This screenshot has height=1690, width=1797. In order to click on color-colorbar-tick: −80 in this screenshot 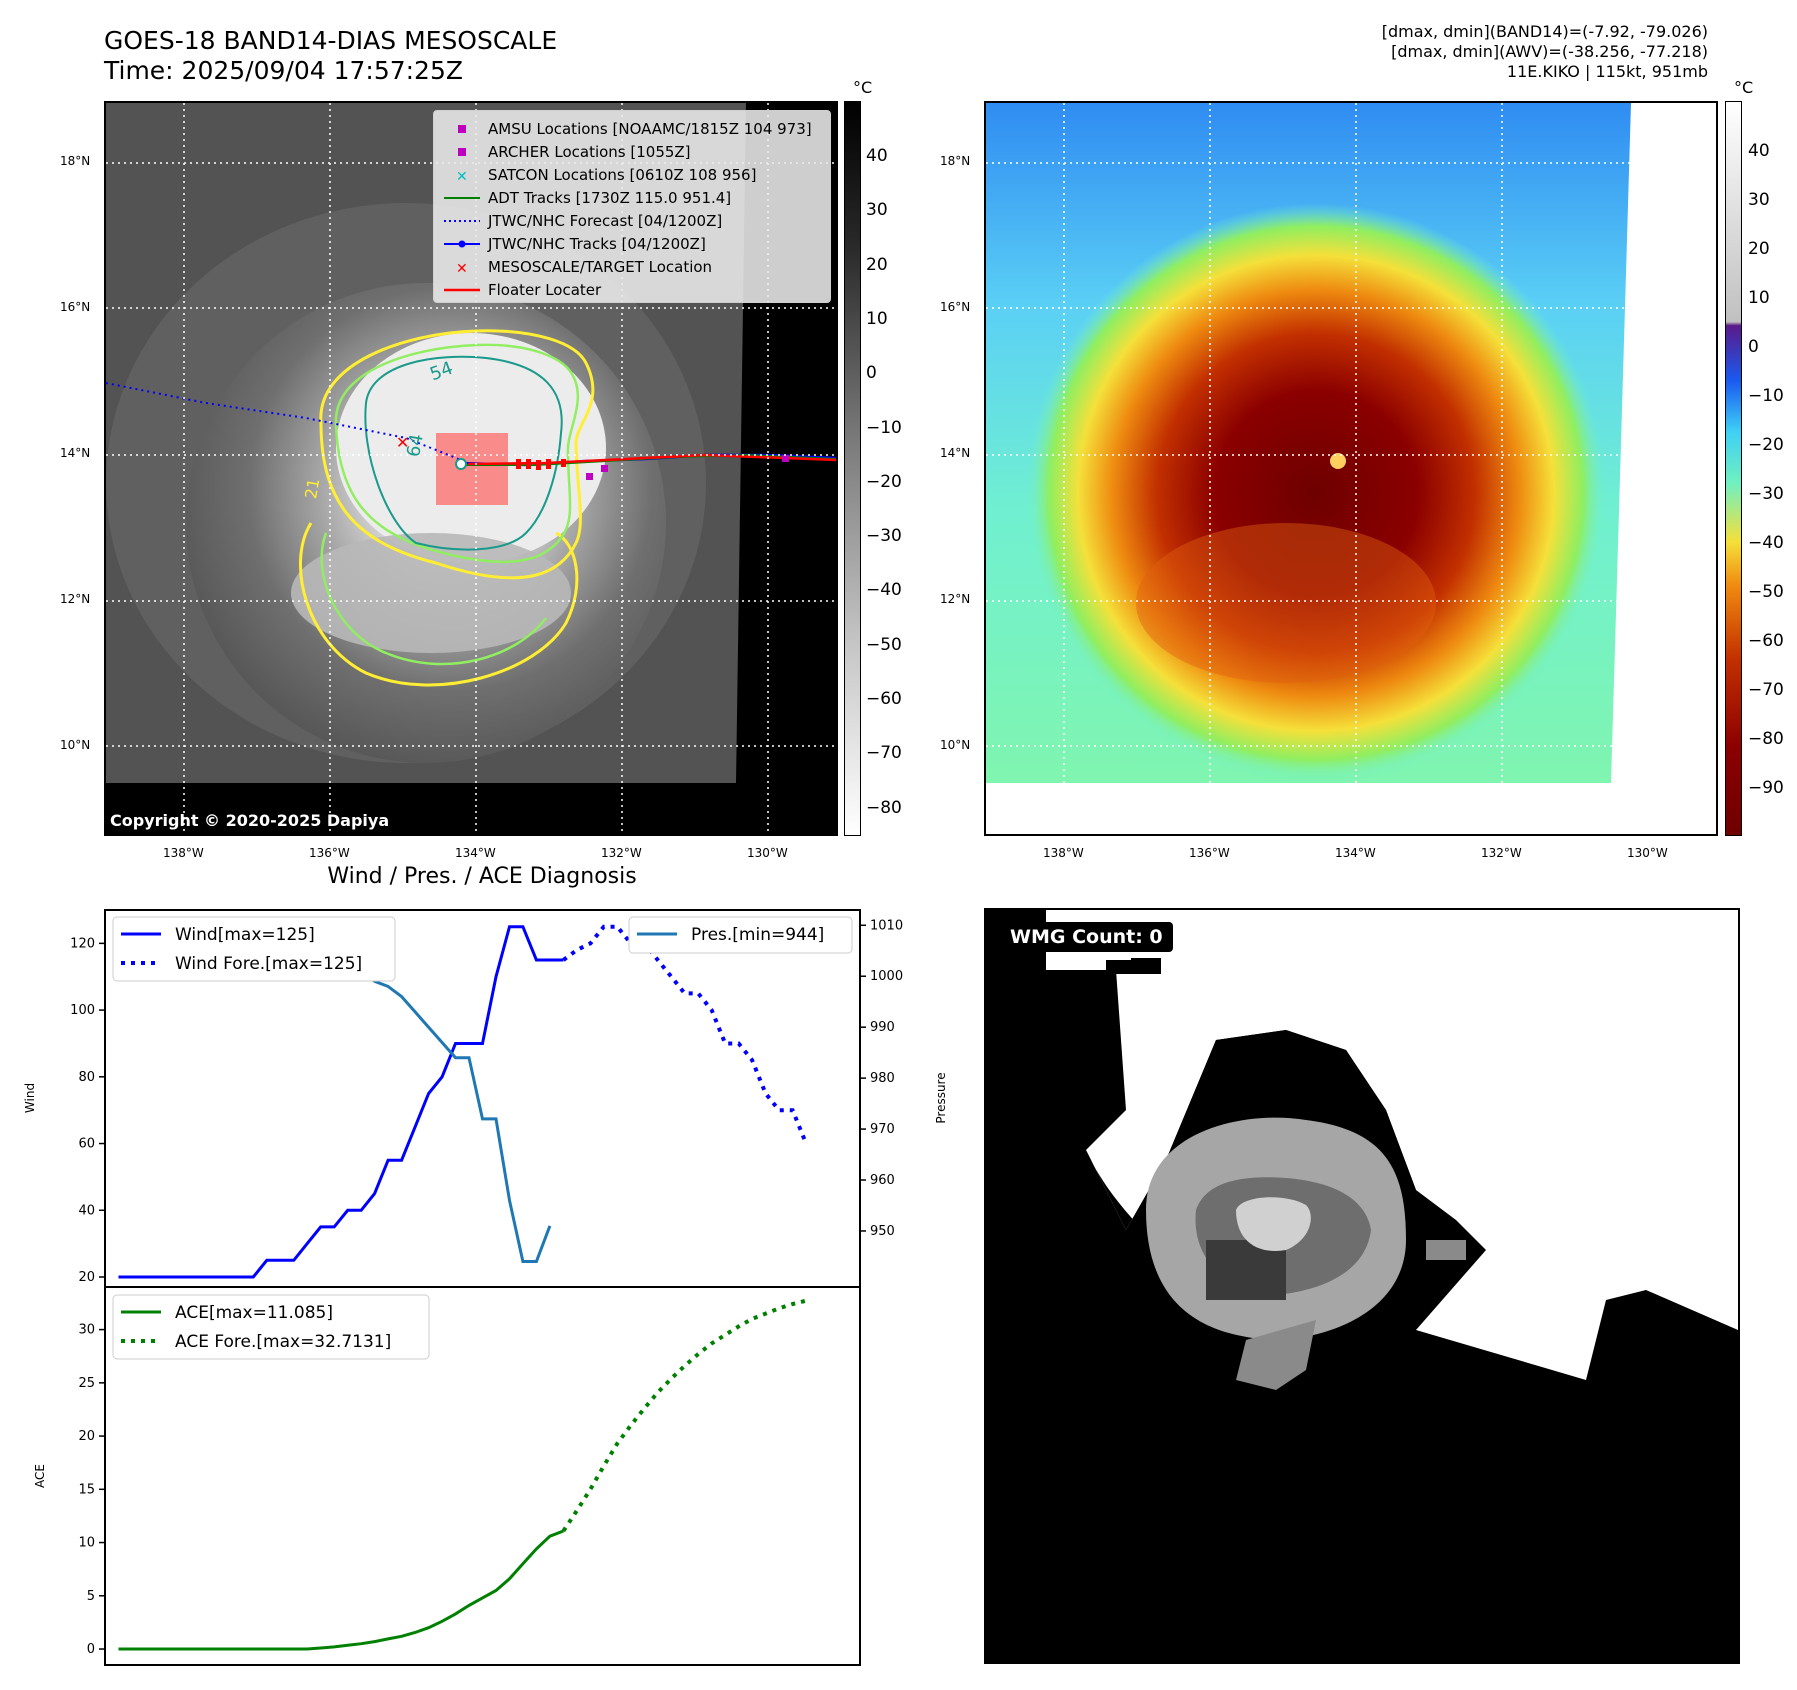, I will do `click(1766, 739)`.